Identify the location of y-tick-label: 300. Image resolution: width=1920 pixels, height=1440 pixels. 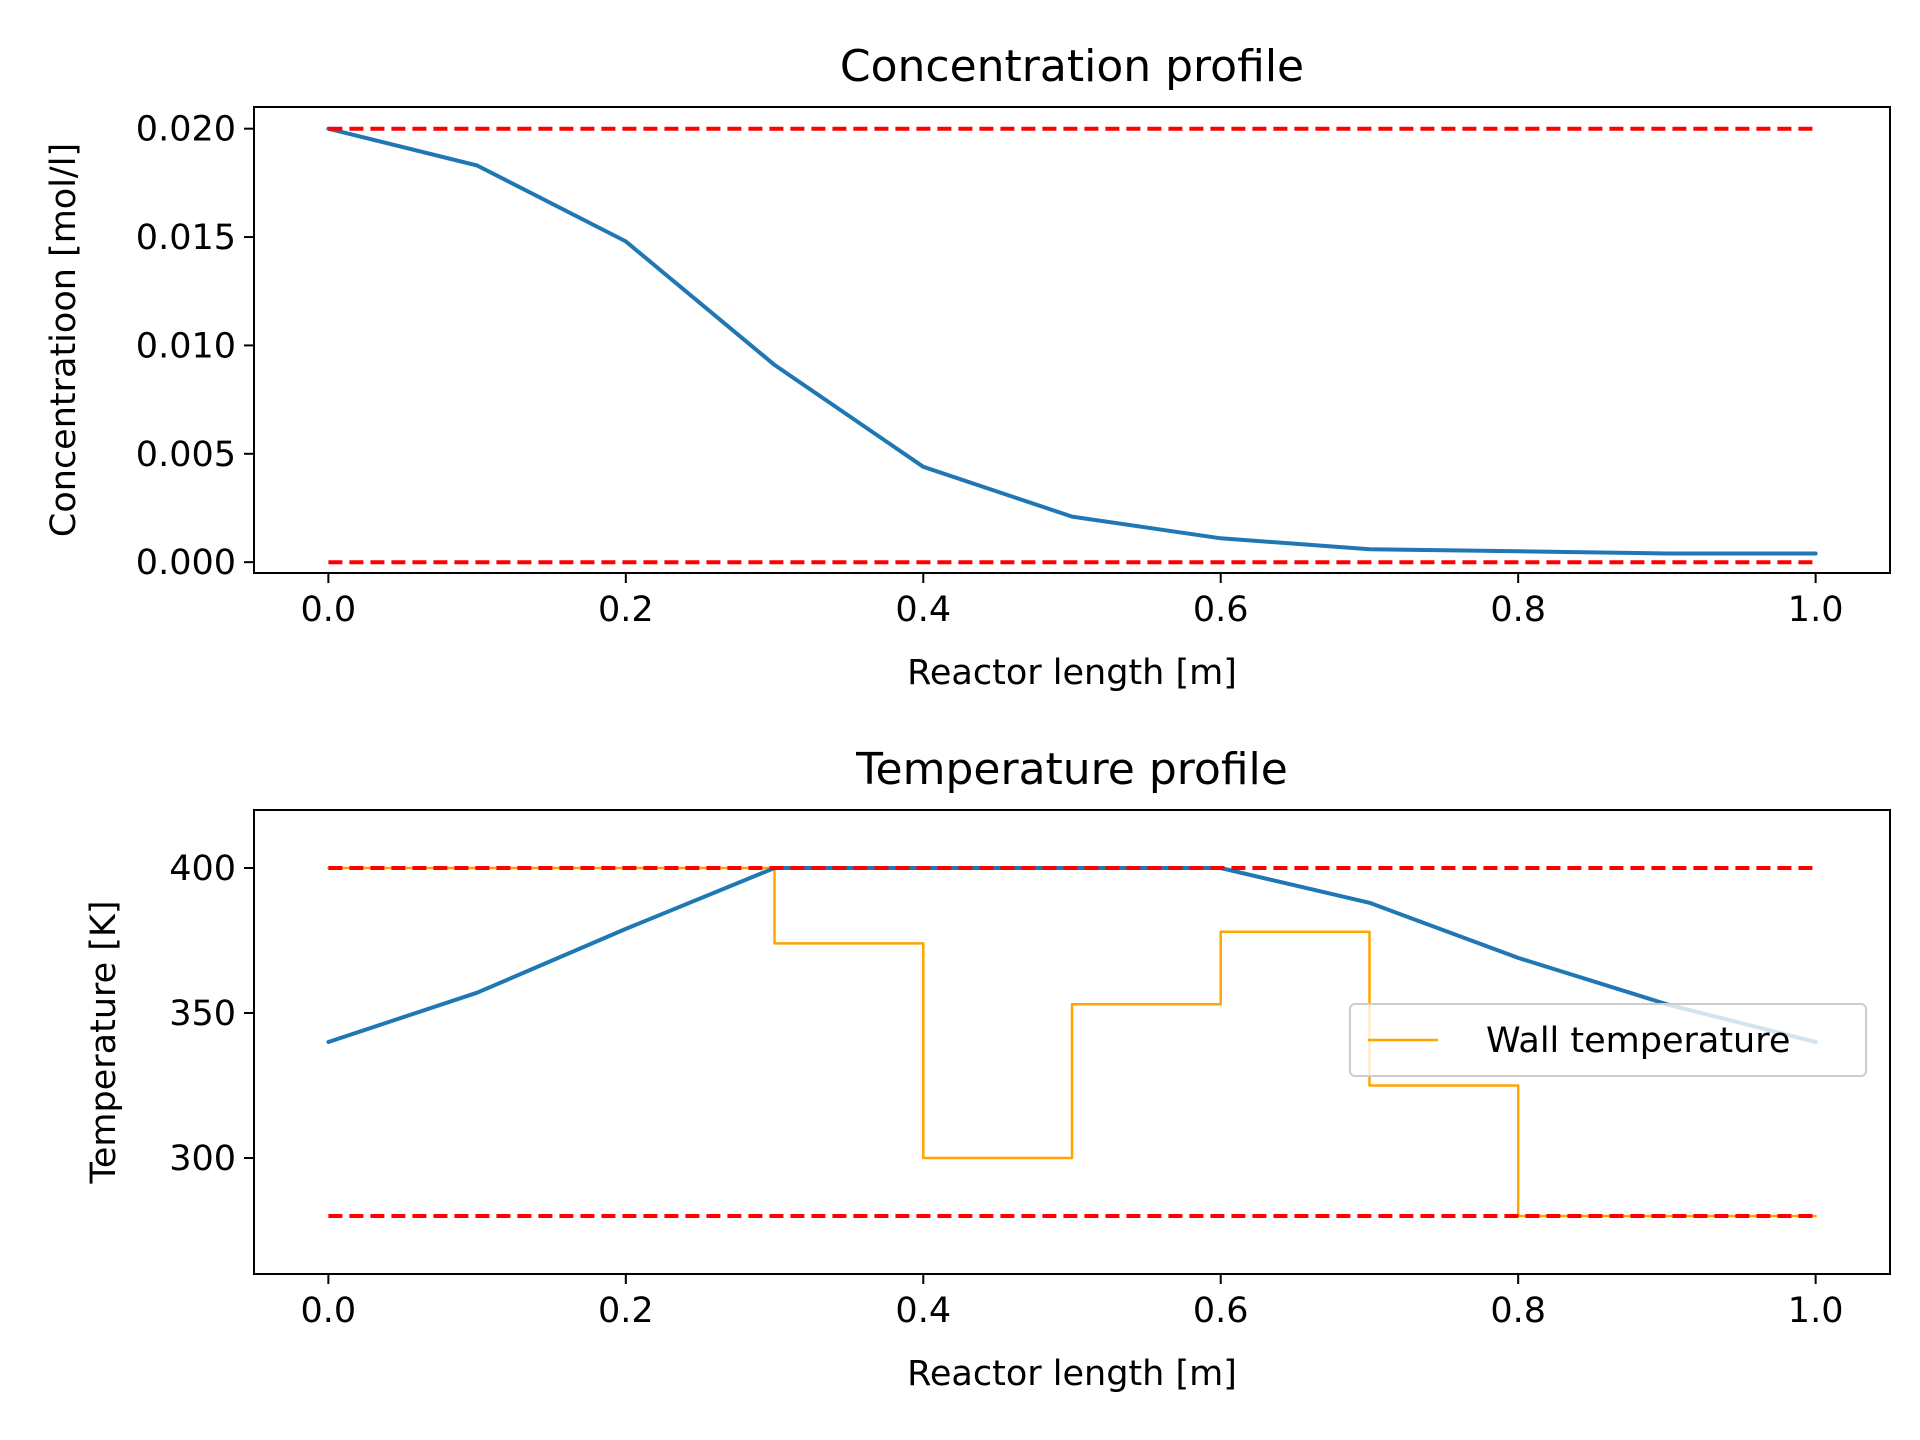
(202, 1159).